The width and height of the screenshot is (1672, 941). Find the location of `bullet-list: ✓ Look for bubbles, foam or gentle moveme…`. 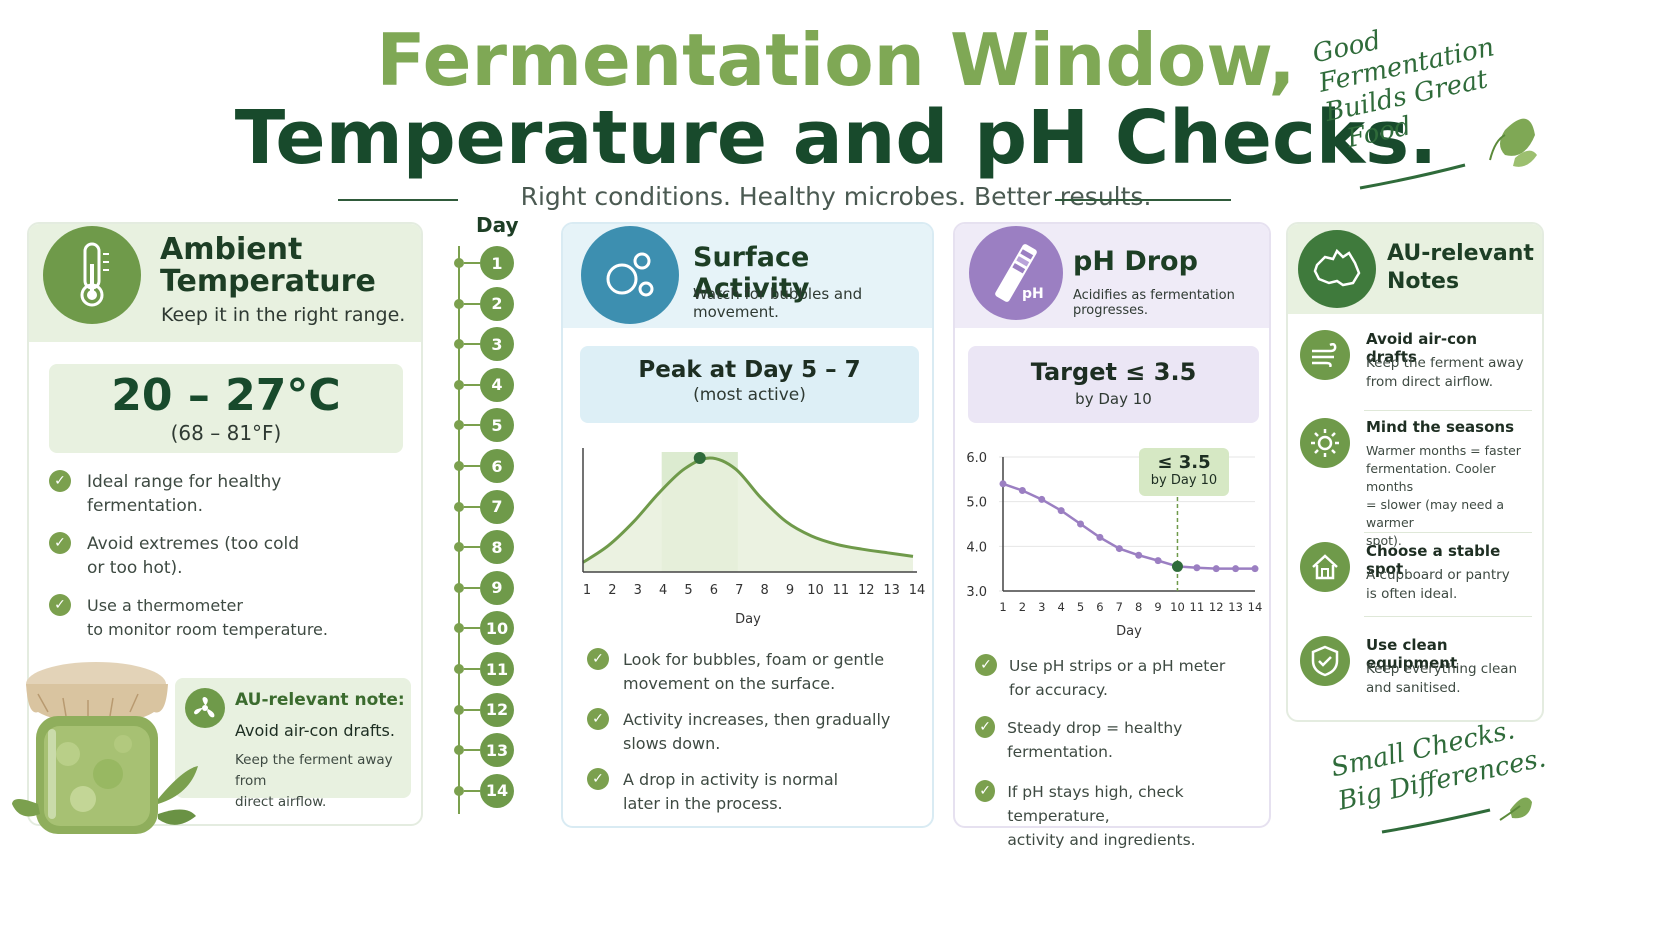

bullet-list: ✓ Look for bubbles, foam or gentle moveme… is located at coordinates (738, 732).